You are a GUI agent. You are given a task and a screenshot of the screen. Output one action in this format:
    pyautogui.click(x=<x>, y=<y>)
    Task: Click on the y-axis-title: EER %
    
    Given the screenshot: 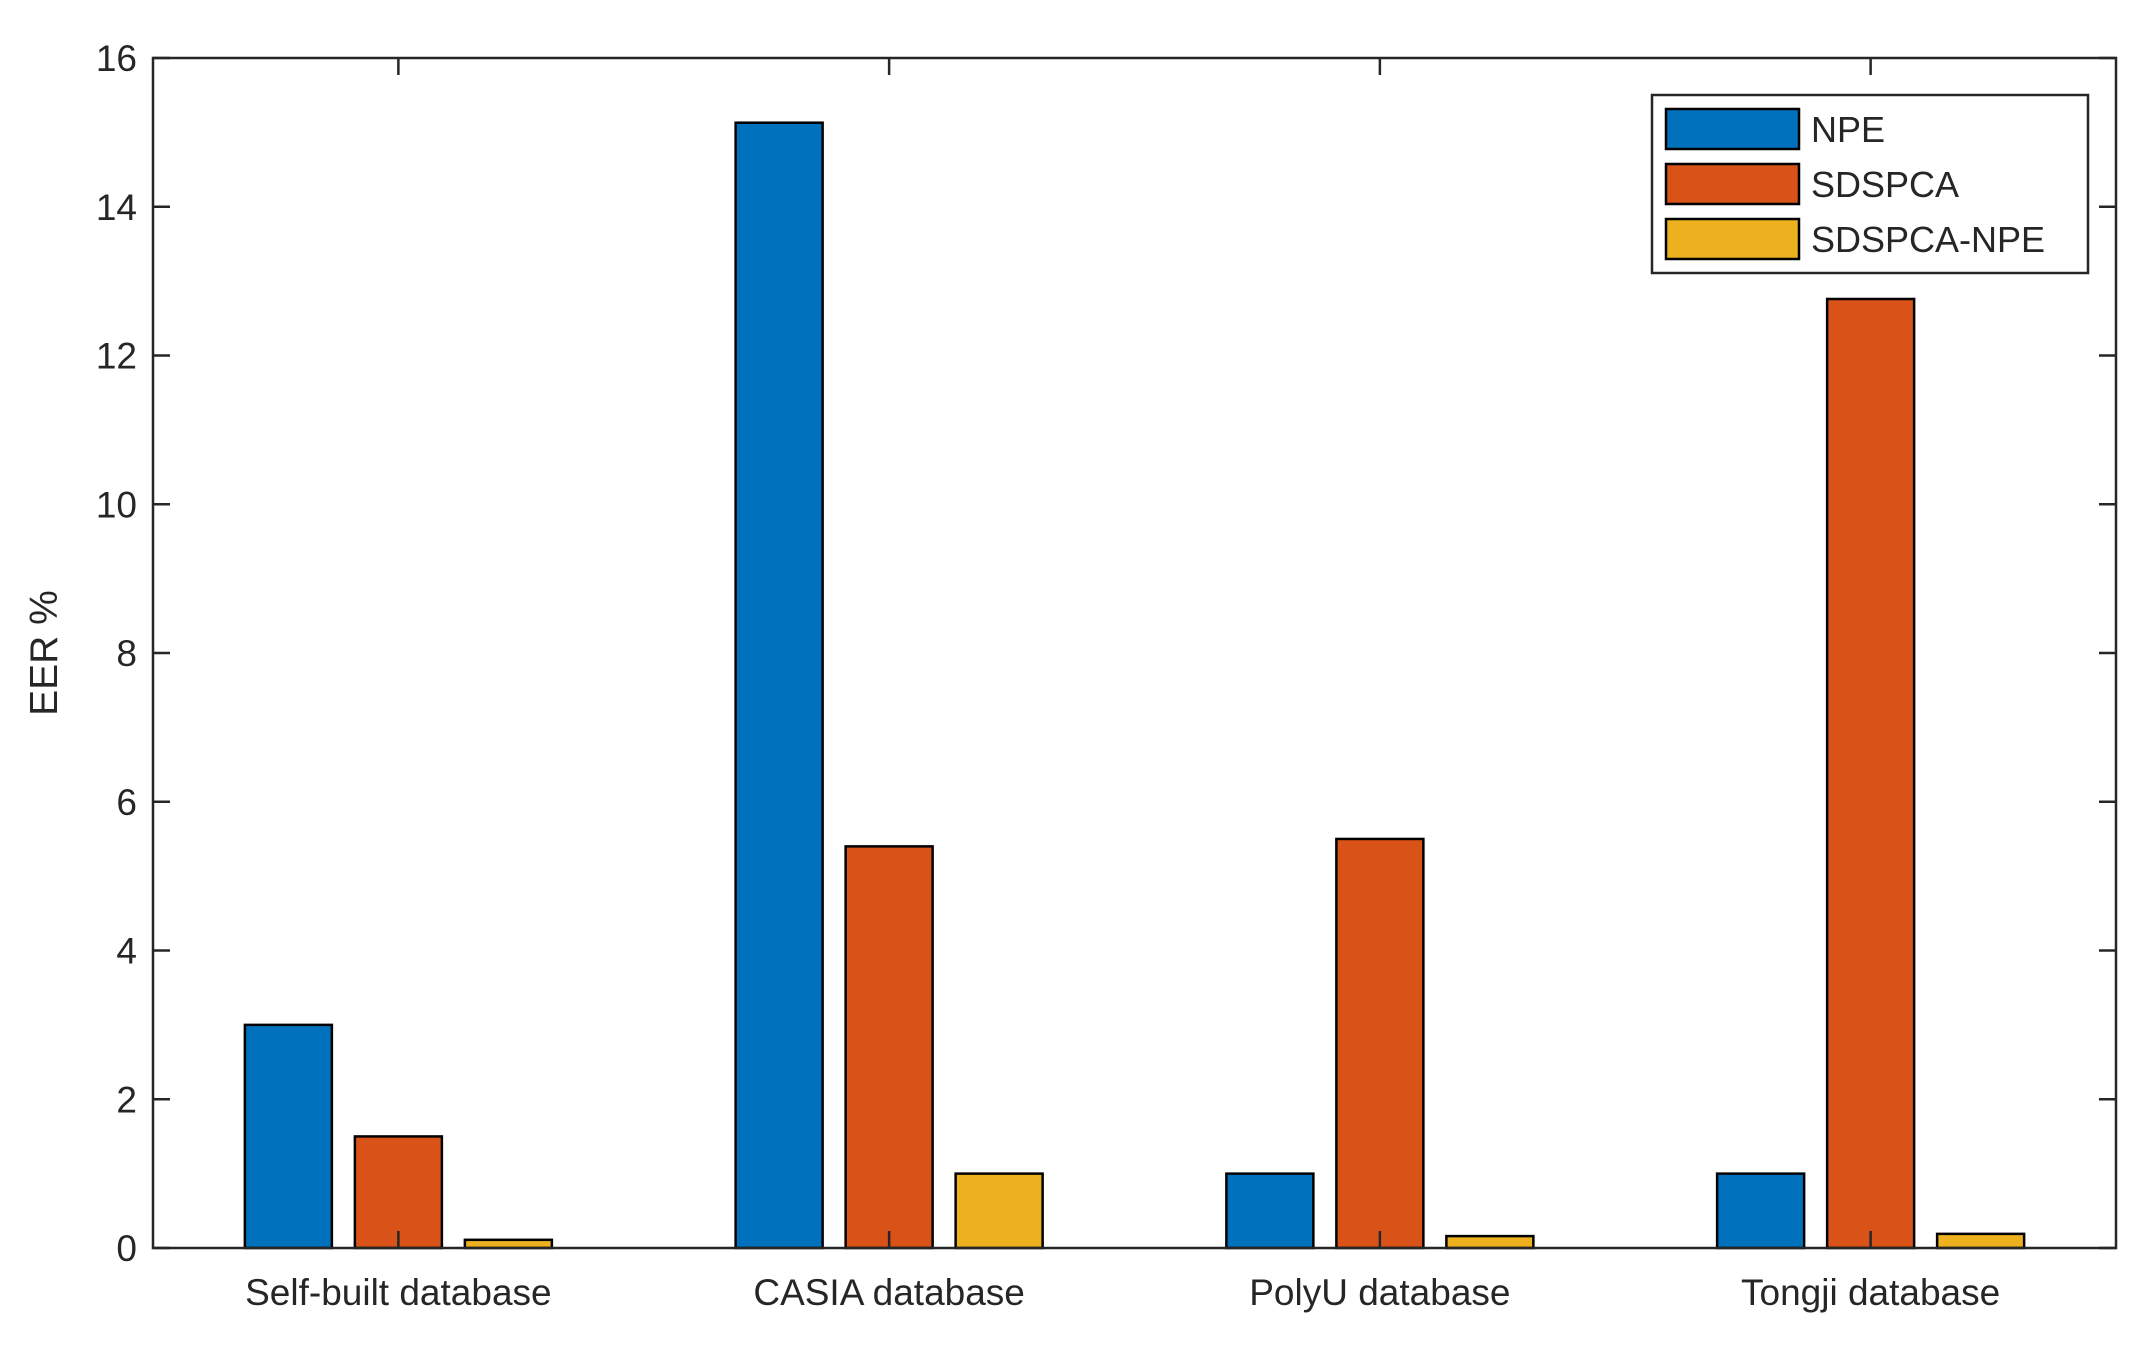 What is the action you would take?
    pyautogui.click(x=44, y=653)
    